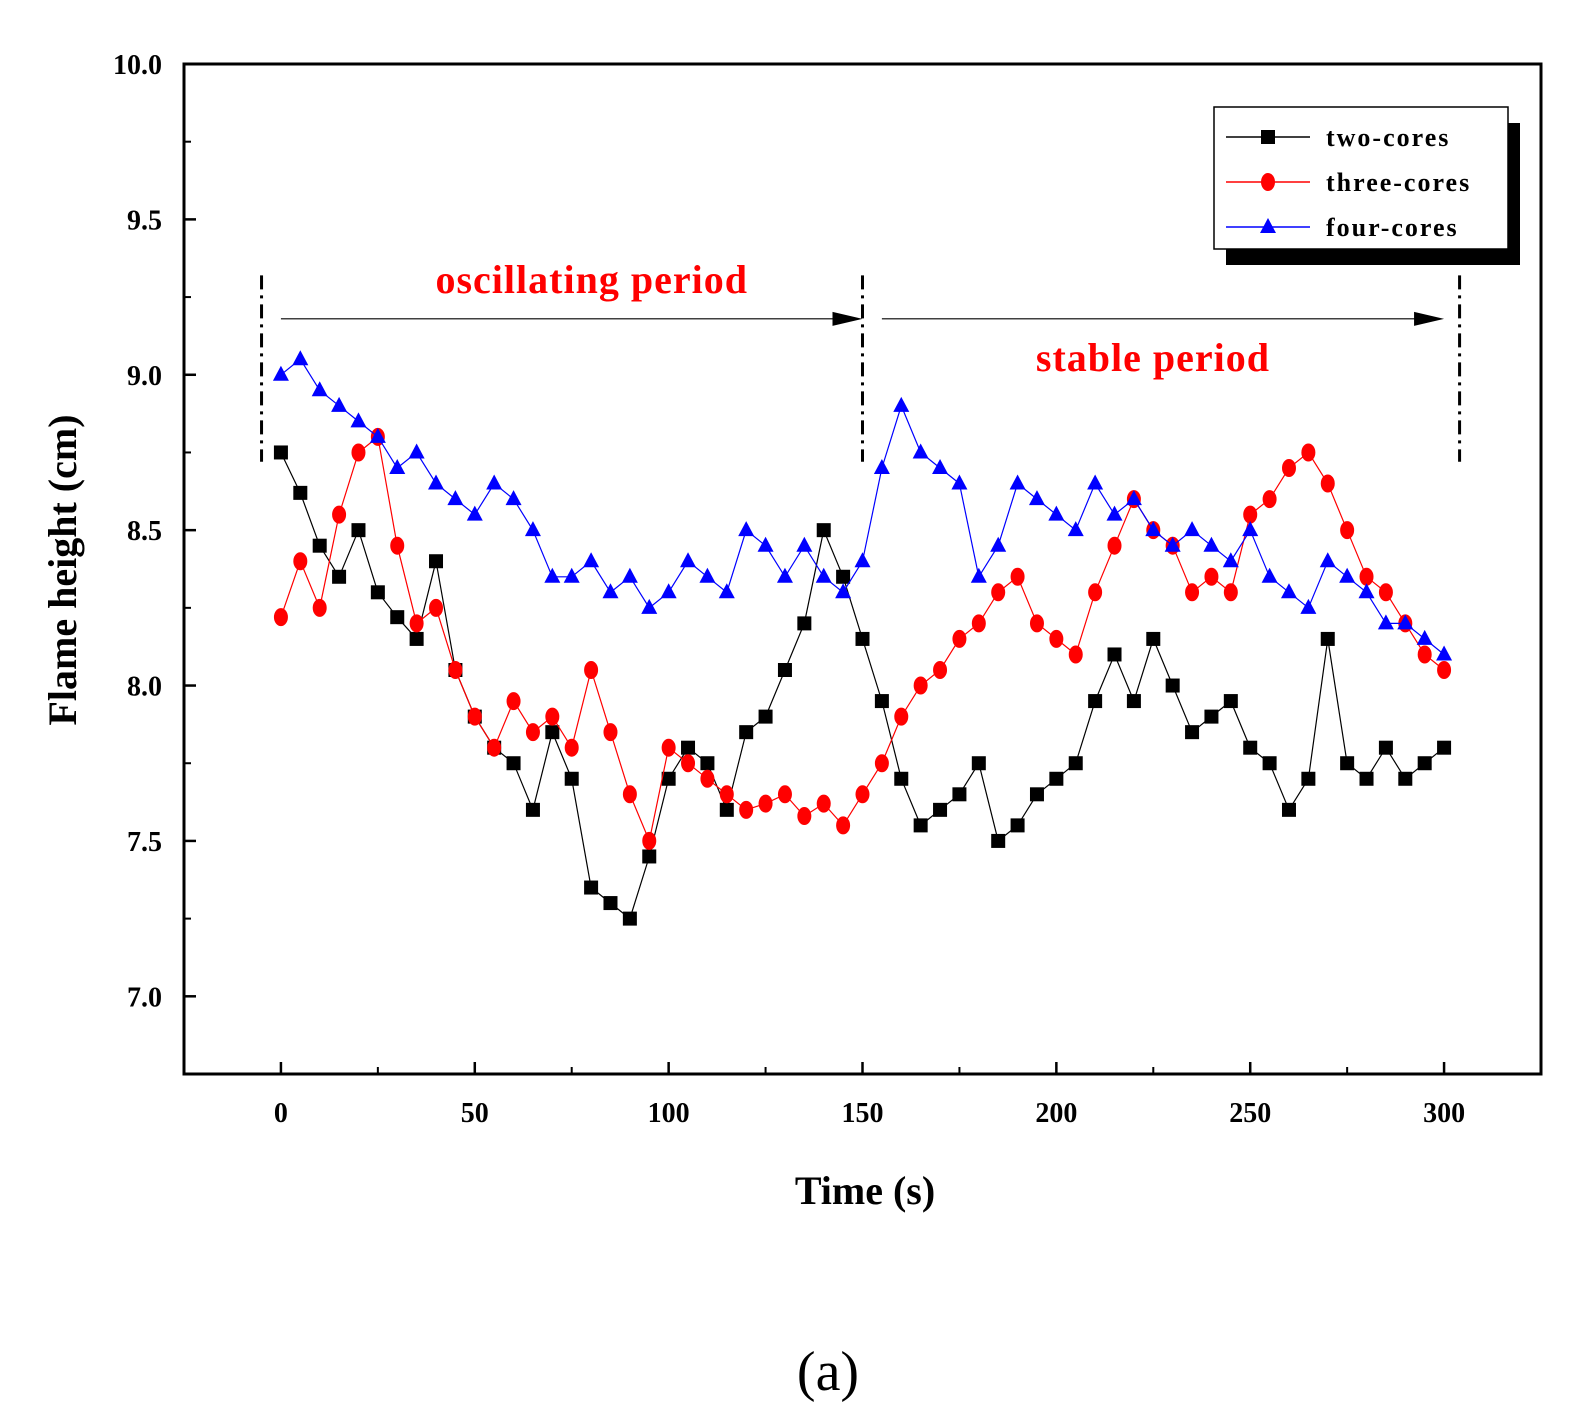 The height and width of the screenshot is (1427, 1581). Describe the element at coordinates (475, 1113) in the screenshot. I see `x-tick-label: 50` at that location.